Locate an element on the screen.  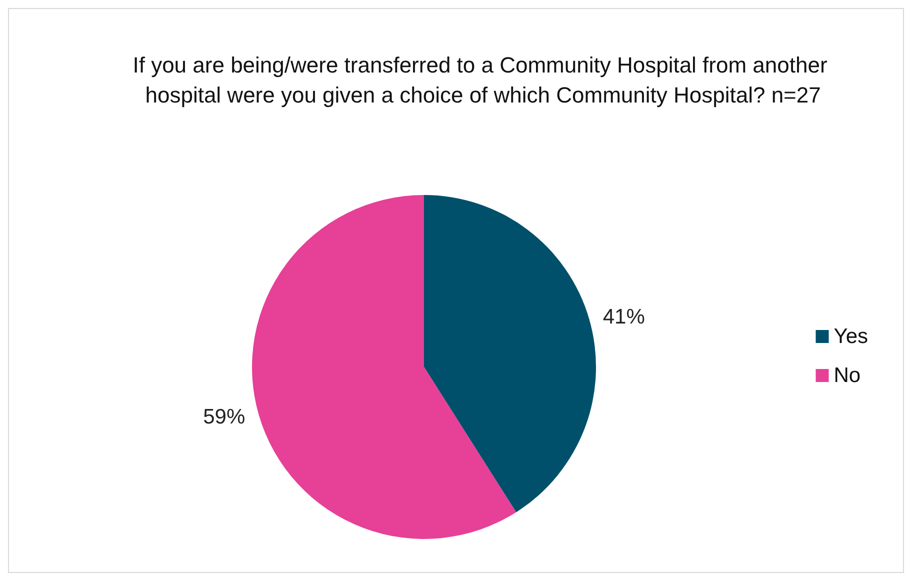
legend-label: Yes is located at coordinates (851, 336).